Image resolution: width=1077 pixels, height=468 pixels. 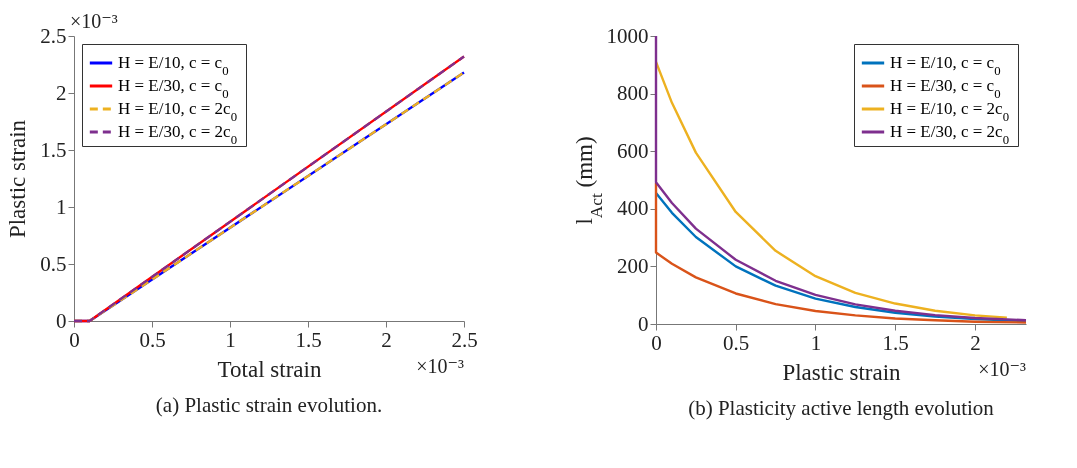 What do you see at coordinates (842, 372) in the screenshot?
I see `x-axis-title: Plastic strain` at bounding box center [842, 372].